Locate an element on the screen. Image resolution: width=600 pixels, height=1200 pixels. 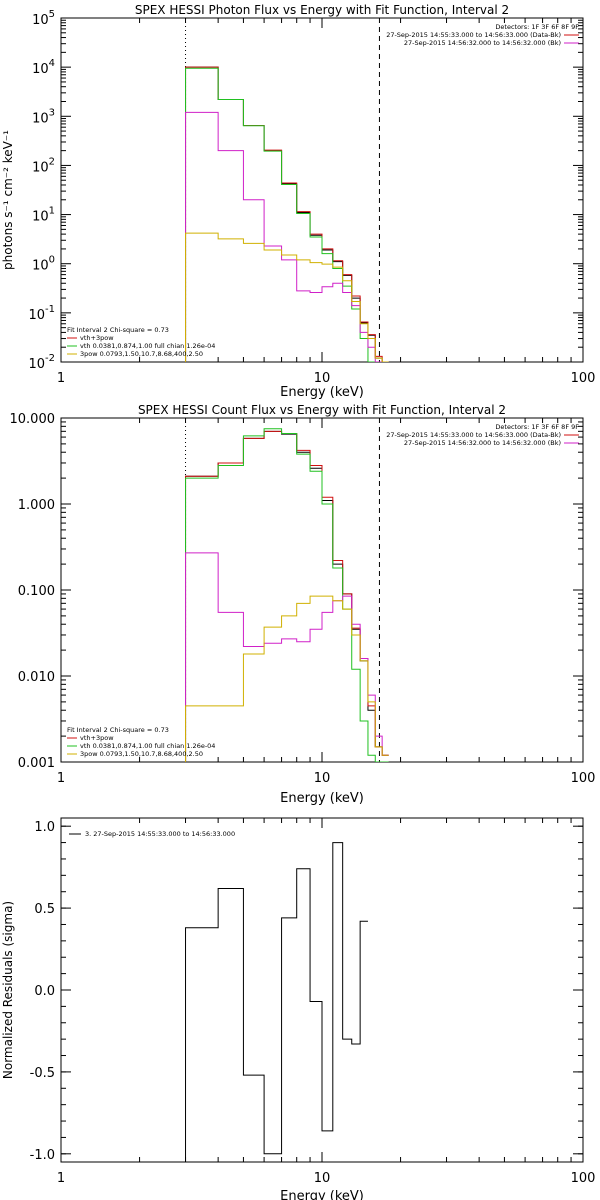
y-tick-label: 1.000 is located at coordinates (36, 505).